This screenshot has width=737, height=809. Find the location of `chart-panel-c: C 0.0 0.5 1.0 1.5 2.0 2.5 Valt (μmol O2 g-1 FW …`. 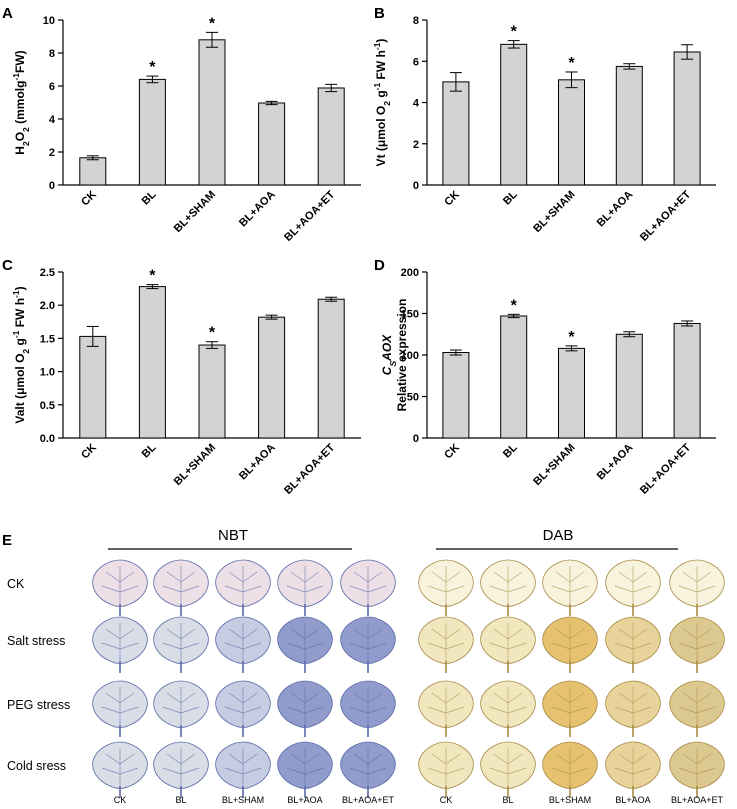

chart-panel-c: C 0.0 0.5 1.0 1.5 2.0 2.5 Valt (μmol O2 g-1 FW … is located at coordinates (181, 377).